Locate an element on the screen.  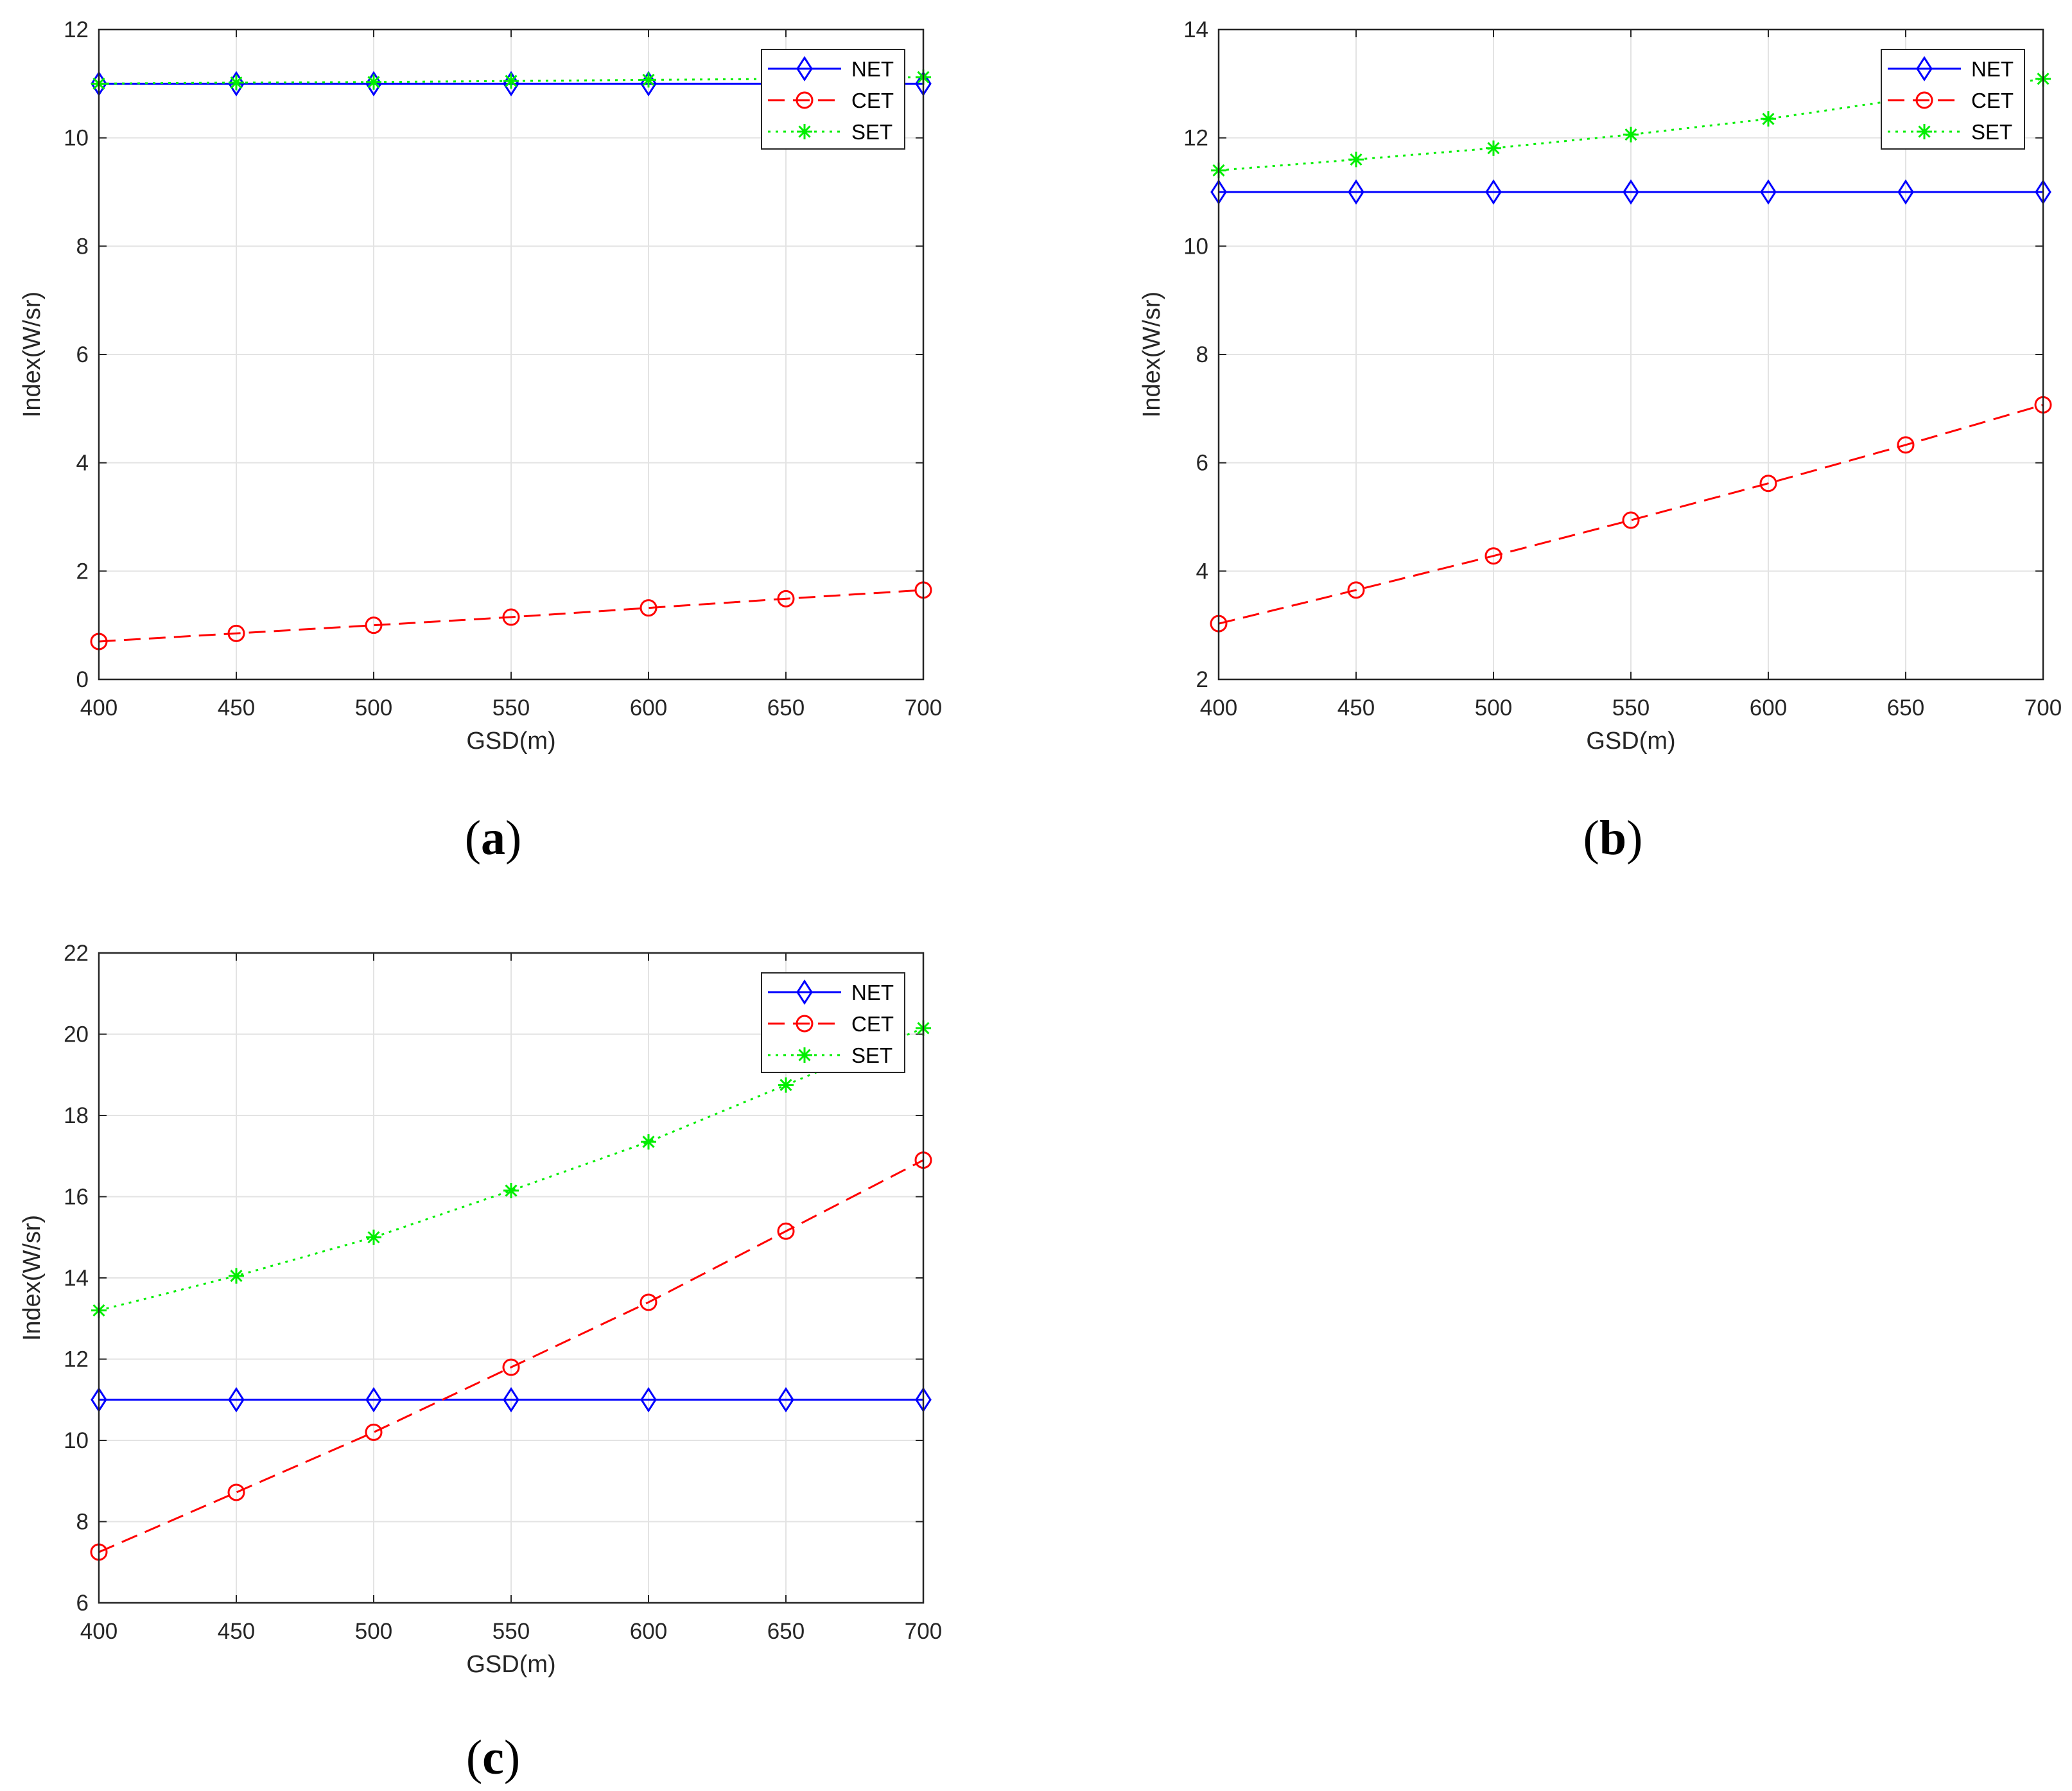
caption-a-open: ( is located at coordinates (473, 838).